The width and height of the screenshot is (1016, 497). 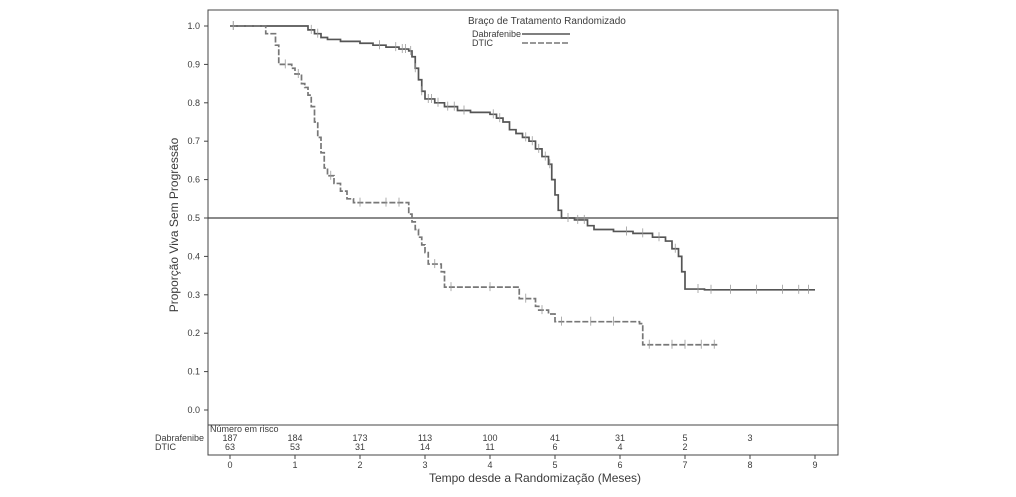 What do you see at coordinates (193, 141) in the screenshot?
I see `y-tick-label: 0.7` at bounding box center [193, 141].